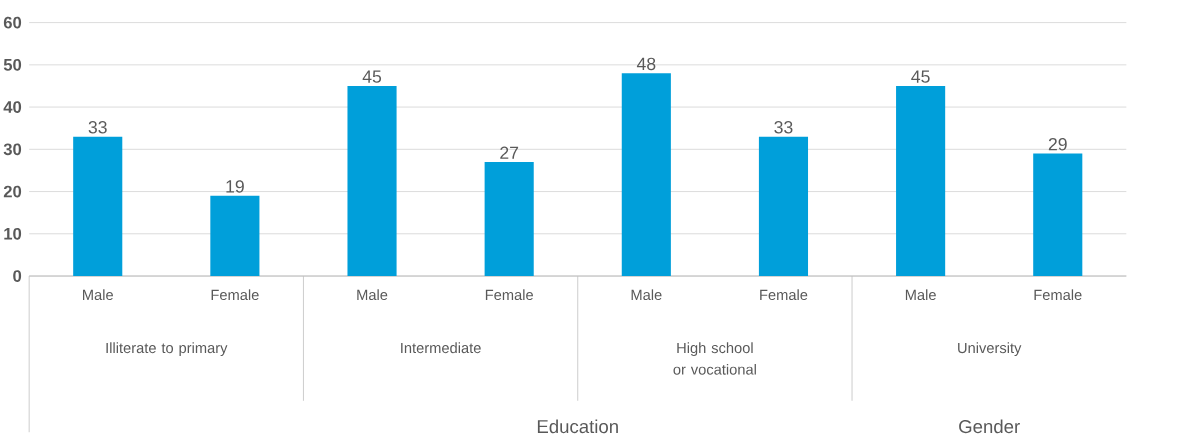 Image resolution: width=1195 pixels, height=441 pixels. I want to click on text: Intermediate, so click(441, 348).